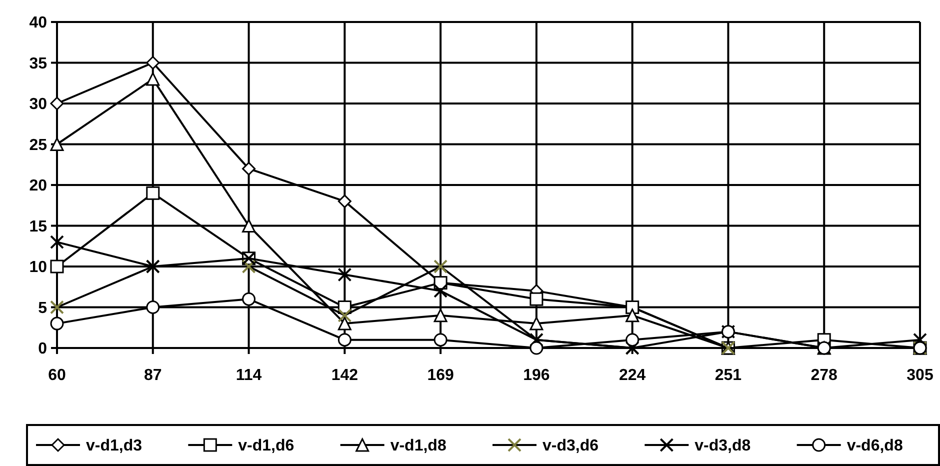 The image size is (940, 466). I want to click on y-tick-label: 0, so click(43, 349).